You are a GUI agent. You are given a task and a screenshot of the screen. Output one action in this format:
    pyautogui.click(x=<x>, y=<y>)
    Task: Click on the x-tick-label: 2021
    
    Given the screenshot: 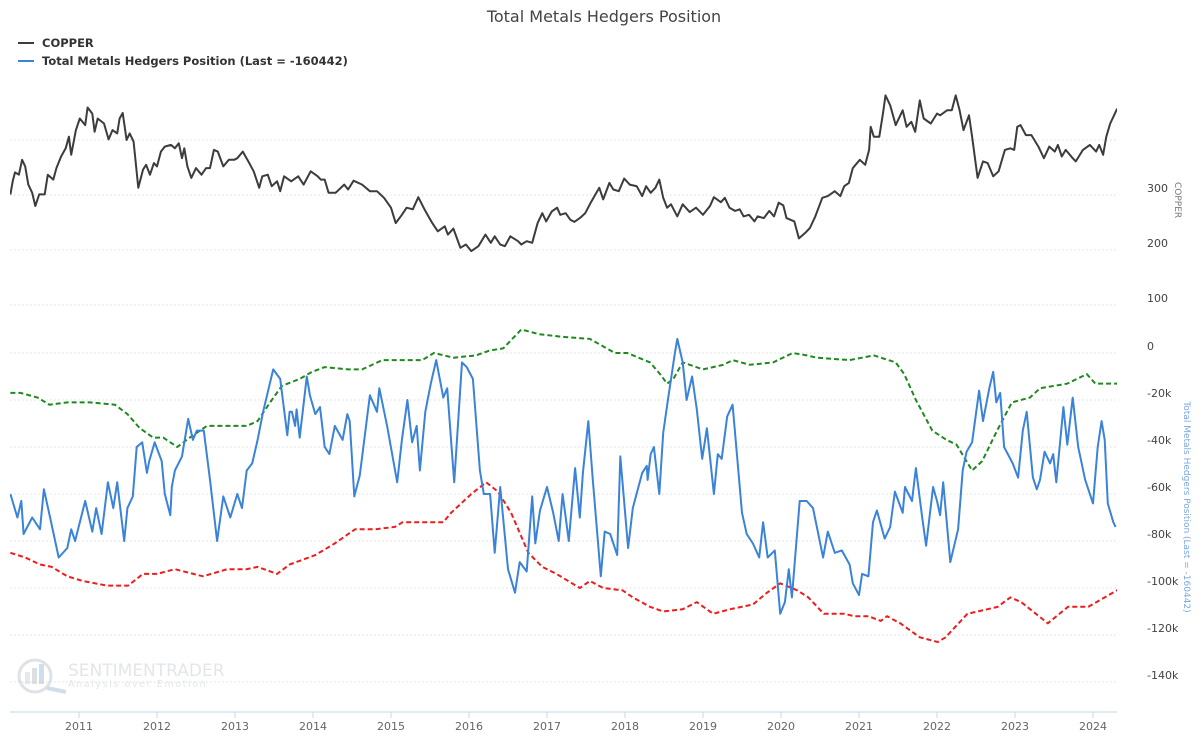 What is the action you would take?
    pyautogui.click(x=859, y=726)
    